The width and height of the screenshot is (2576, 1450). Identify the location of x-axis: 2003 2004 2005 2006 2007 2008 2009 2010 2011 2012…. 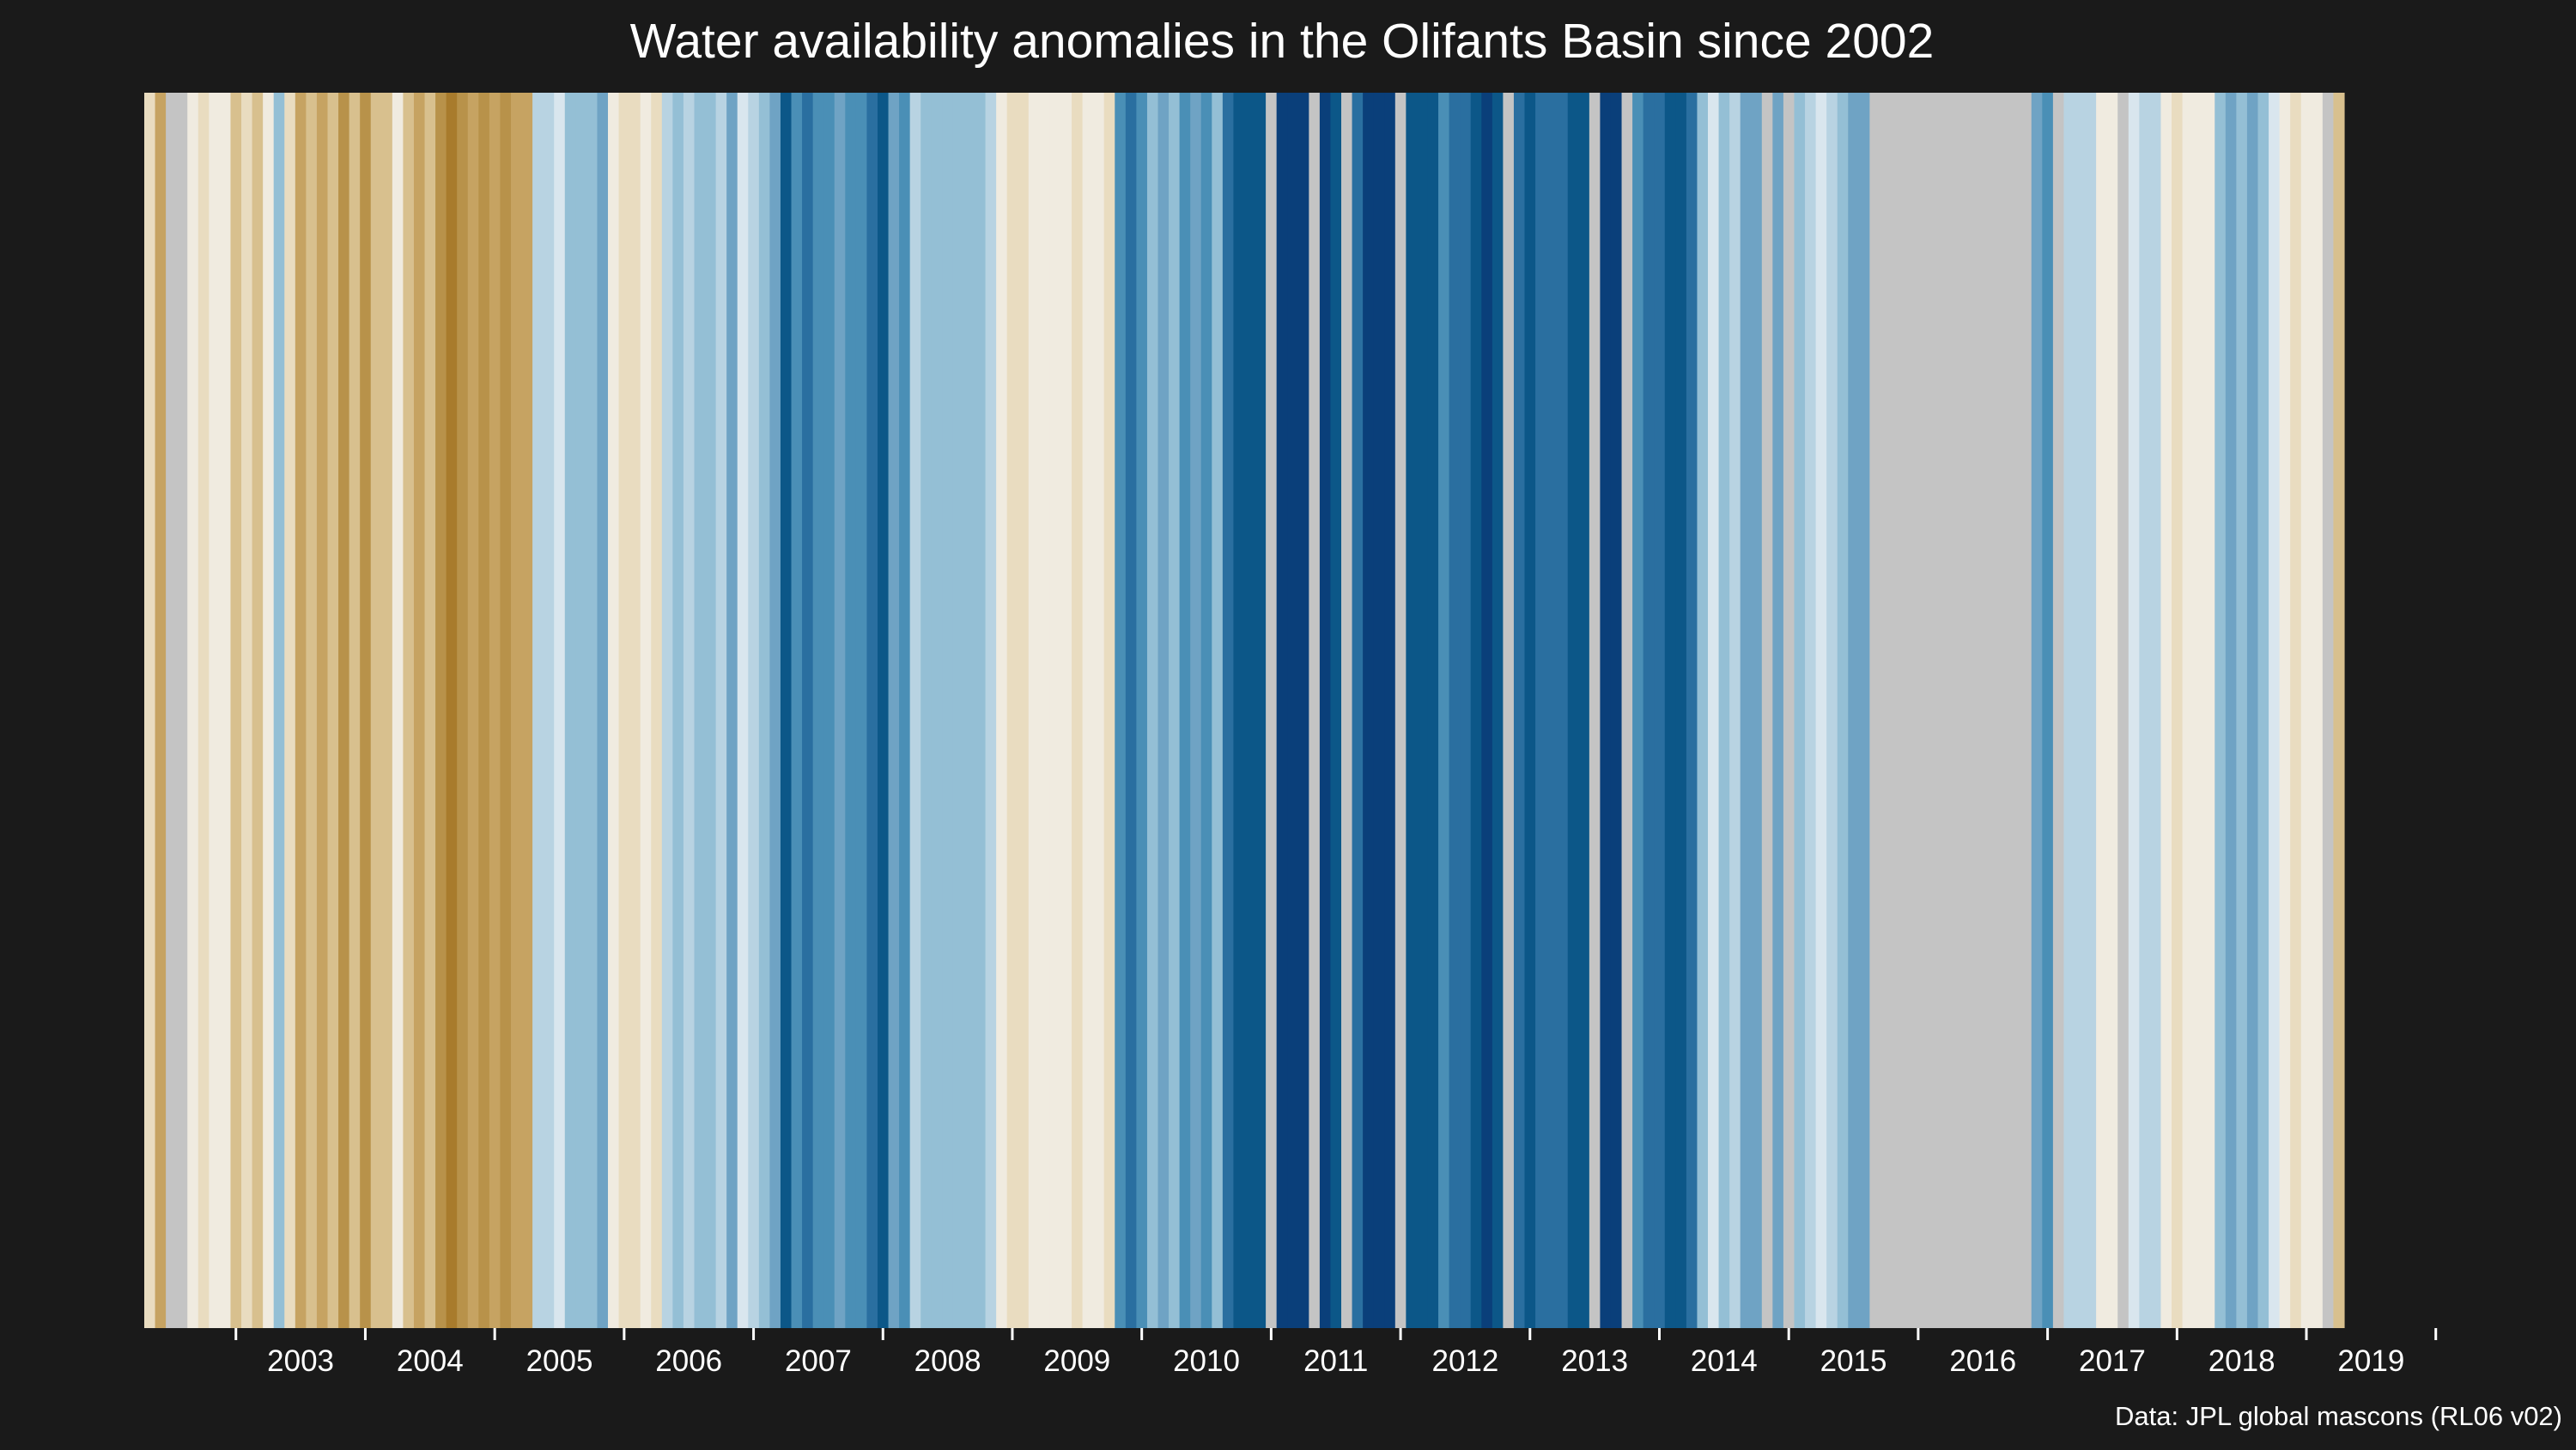
(1336, 1353).